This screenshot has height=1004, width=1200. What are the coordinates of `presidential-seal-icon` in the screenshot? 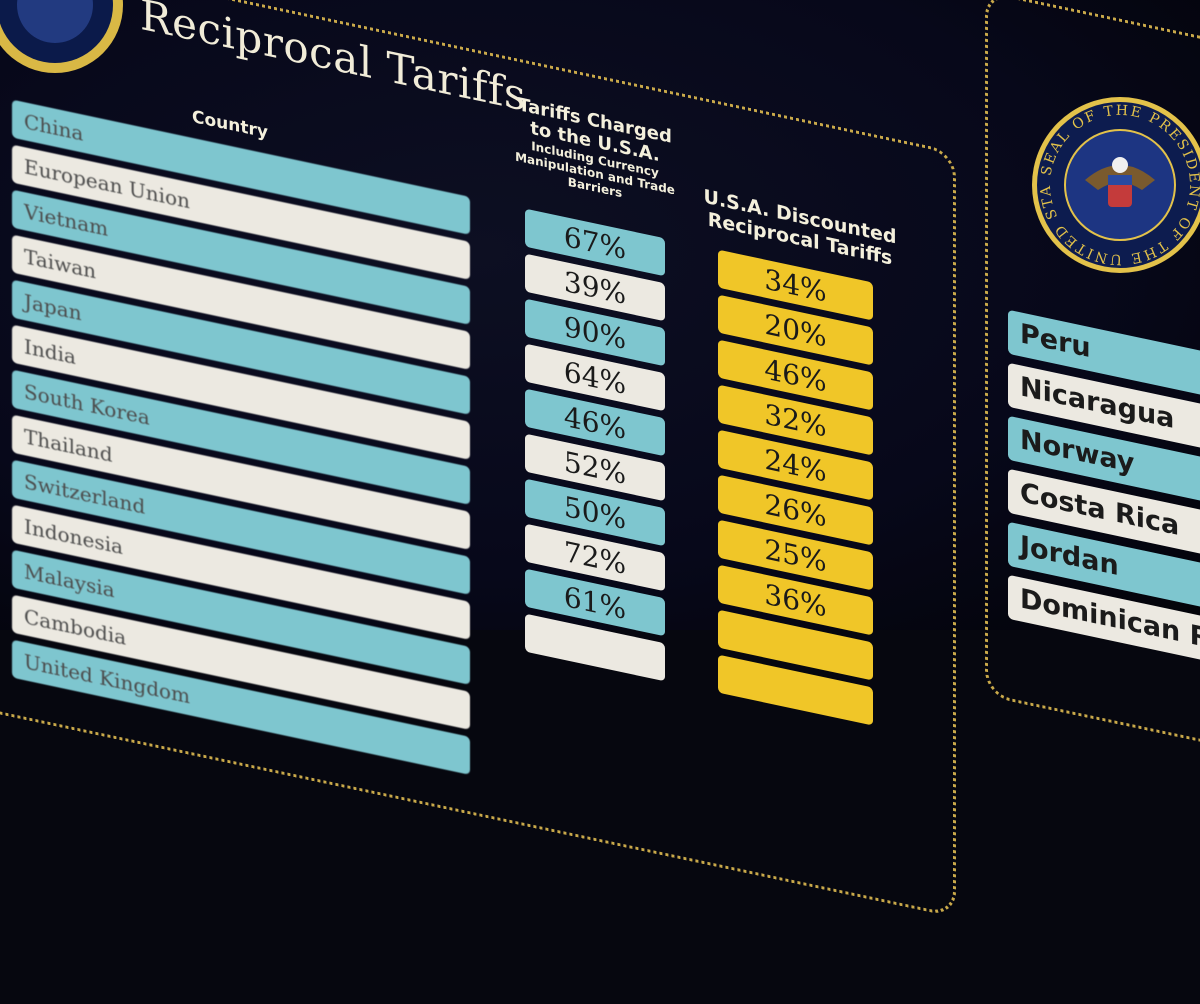 It's located at (61, 36).